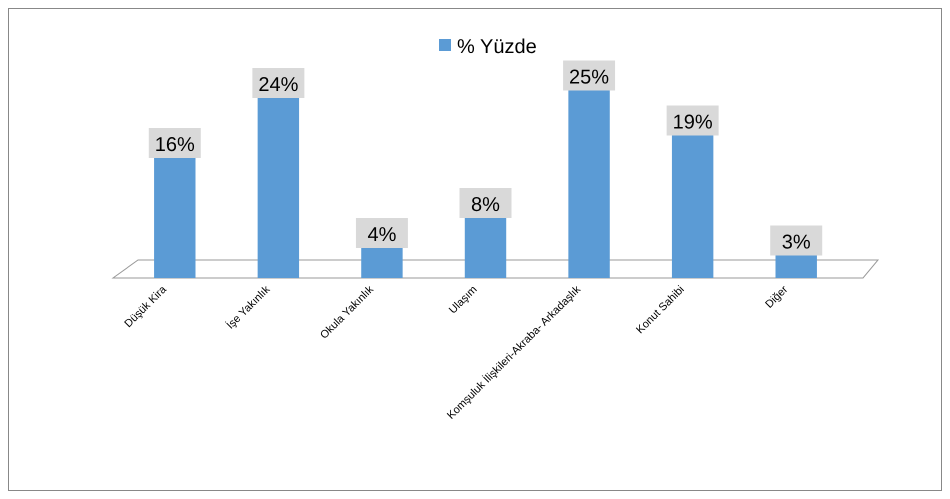 The height and width of the screenshot is (499, 950). I want to click on data-label: 16%, so click(175, 145).